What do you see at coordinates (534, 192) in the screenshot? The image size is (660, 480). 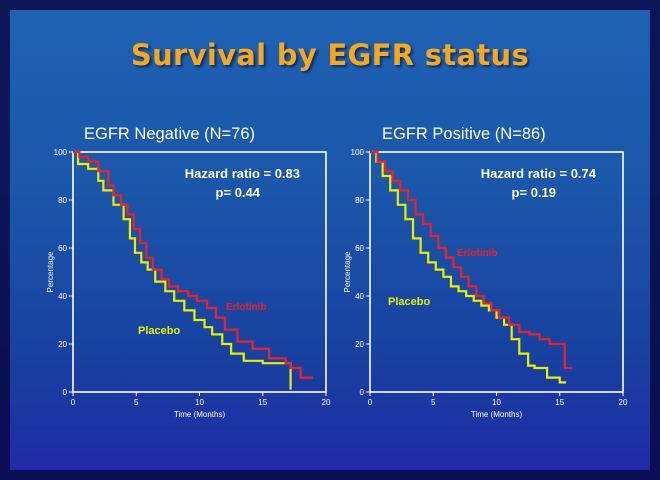 I see `p-value-annotation: p= 0.19` at bounding box center [534, 192].